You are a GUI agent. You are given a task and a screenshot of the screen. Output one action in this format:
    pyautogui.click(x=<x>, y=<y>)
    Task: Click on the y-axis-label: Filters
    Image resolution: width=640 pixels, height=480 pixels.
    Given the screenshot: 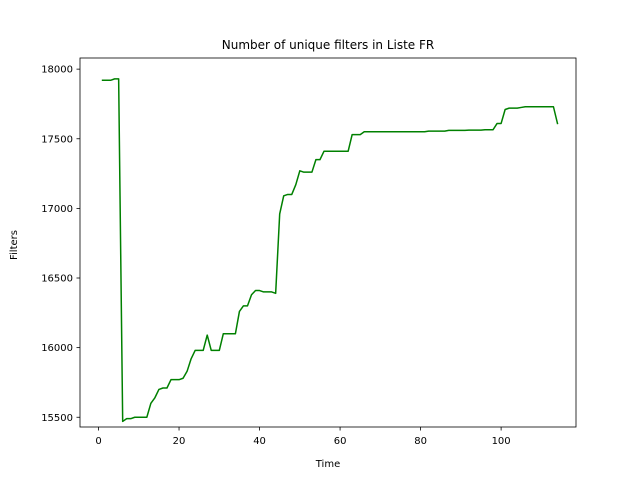 What is the action you would take?
    pyautogui.click(x=14, y=245)
    